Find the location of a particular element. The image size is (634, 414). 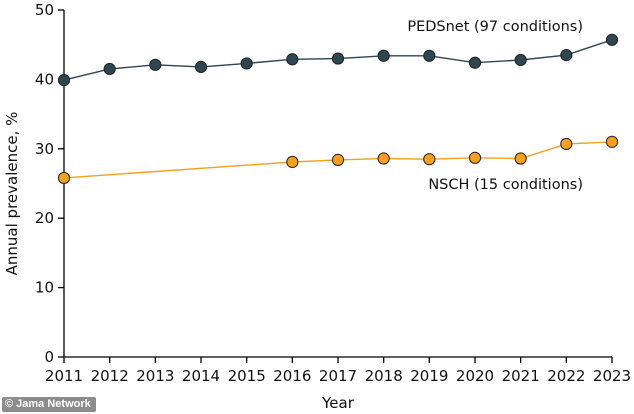

x-tick-label: 2011 is located at coordinates (64, 376).